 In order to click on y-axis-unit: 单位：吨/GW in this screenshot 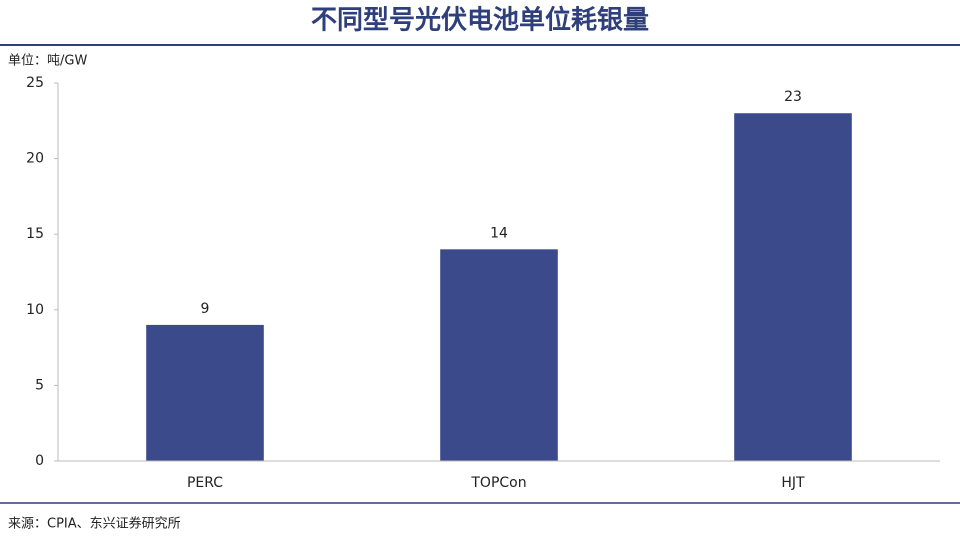, I will do `click(47, 61)`.